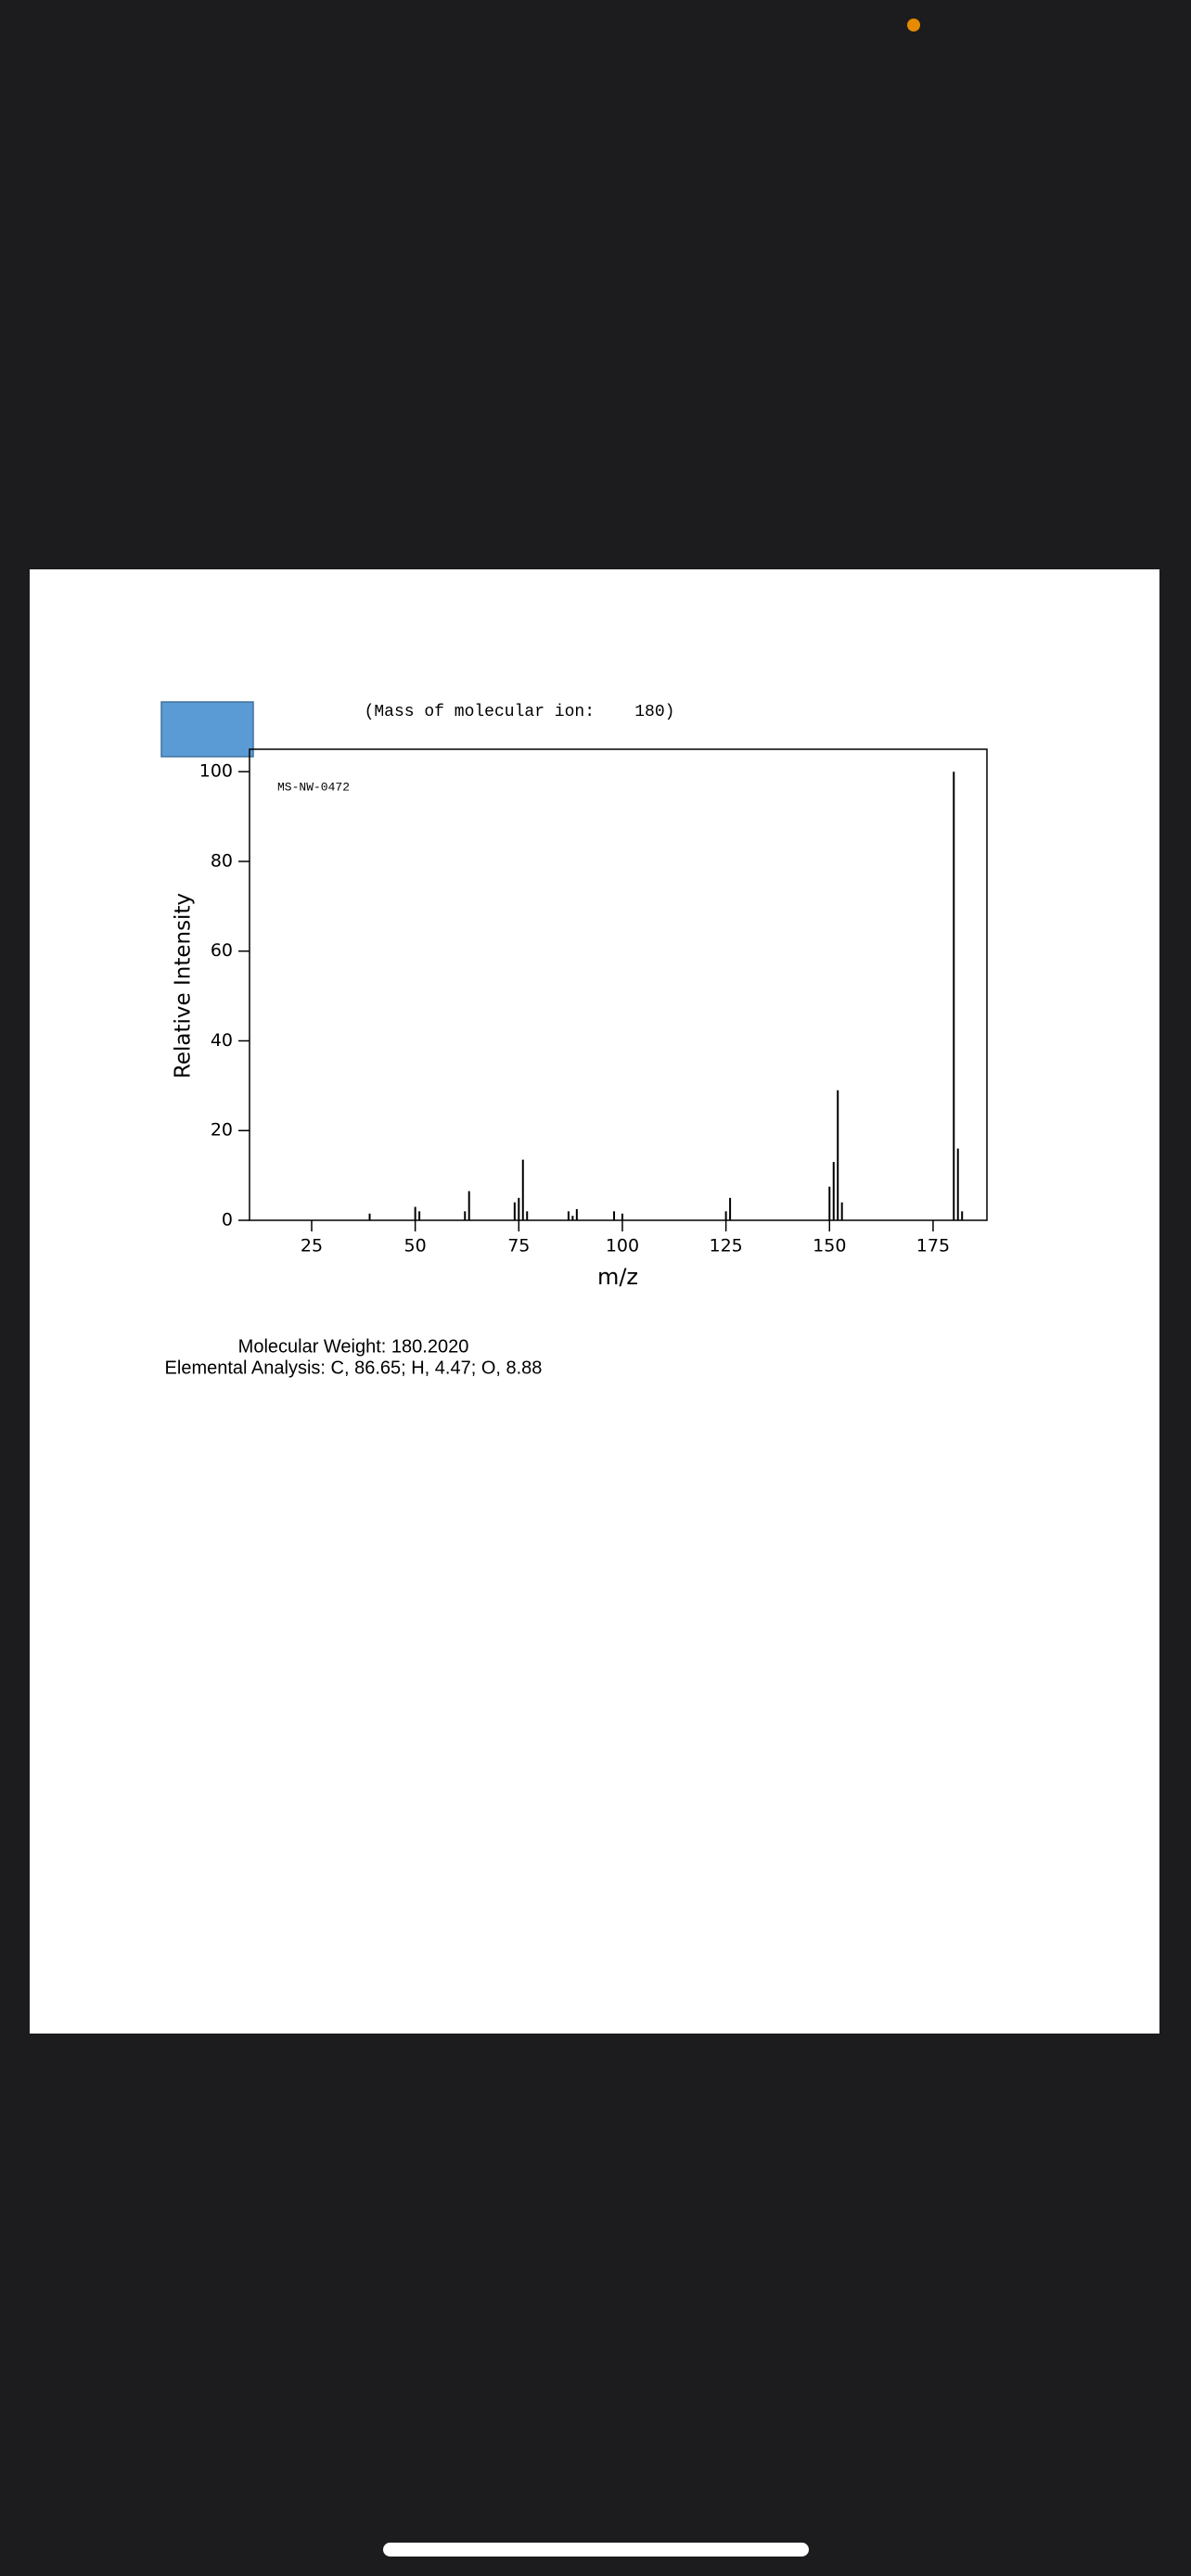  What do you see at coordinates (228, 1220) in the screenshot?
I see `y-tick-label: 0` at bounding box center [228, 1220].